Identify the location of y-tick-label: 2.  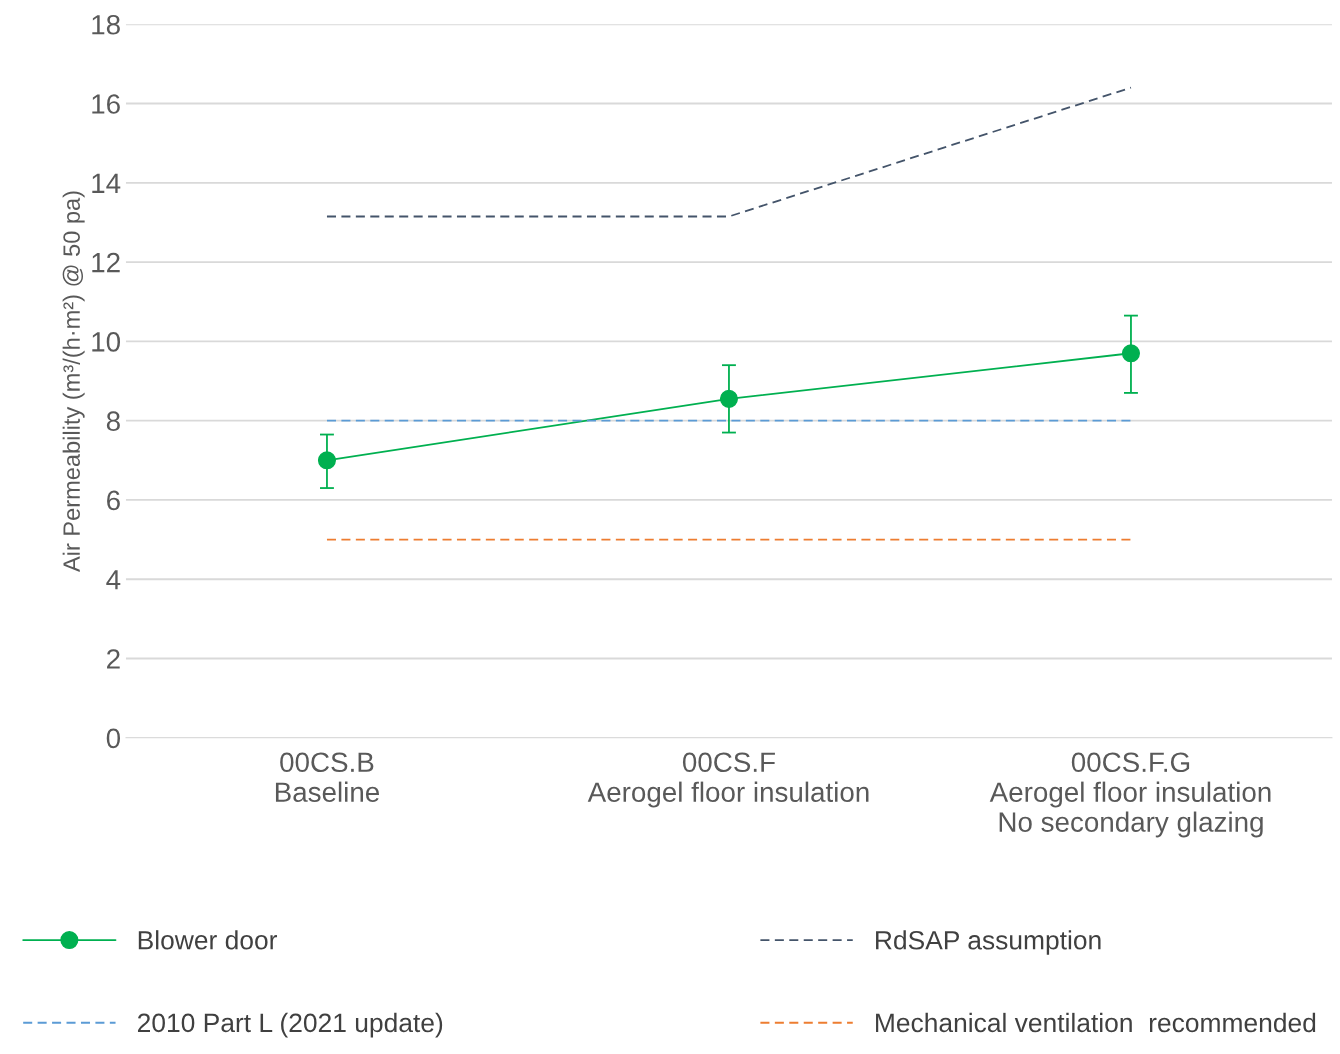
(113, 659).